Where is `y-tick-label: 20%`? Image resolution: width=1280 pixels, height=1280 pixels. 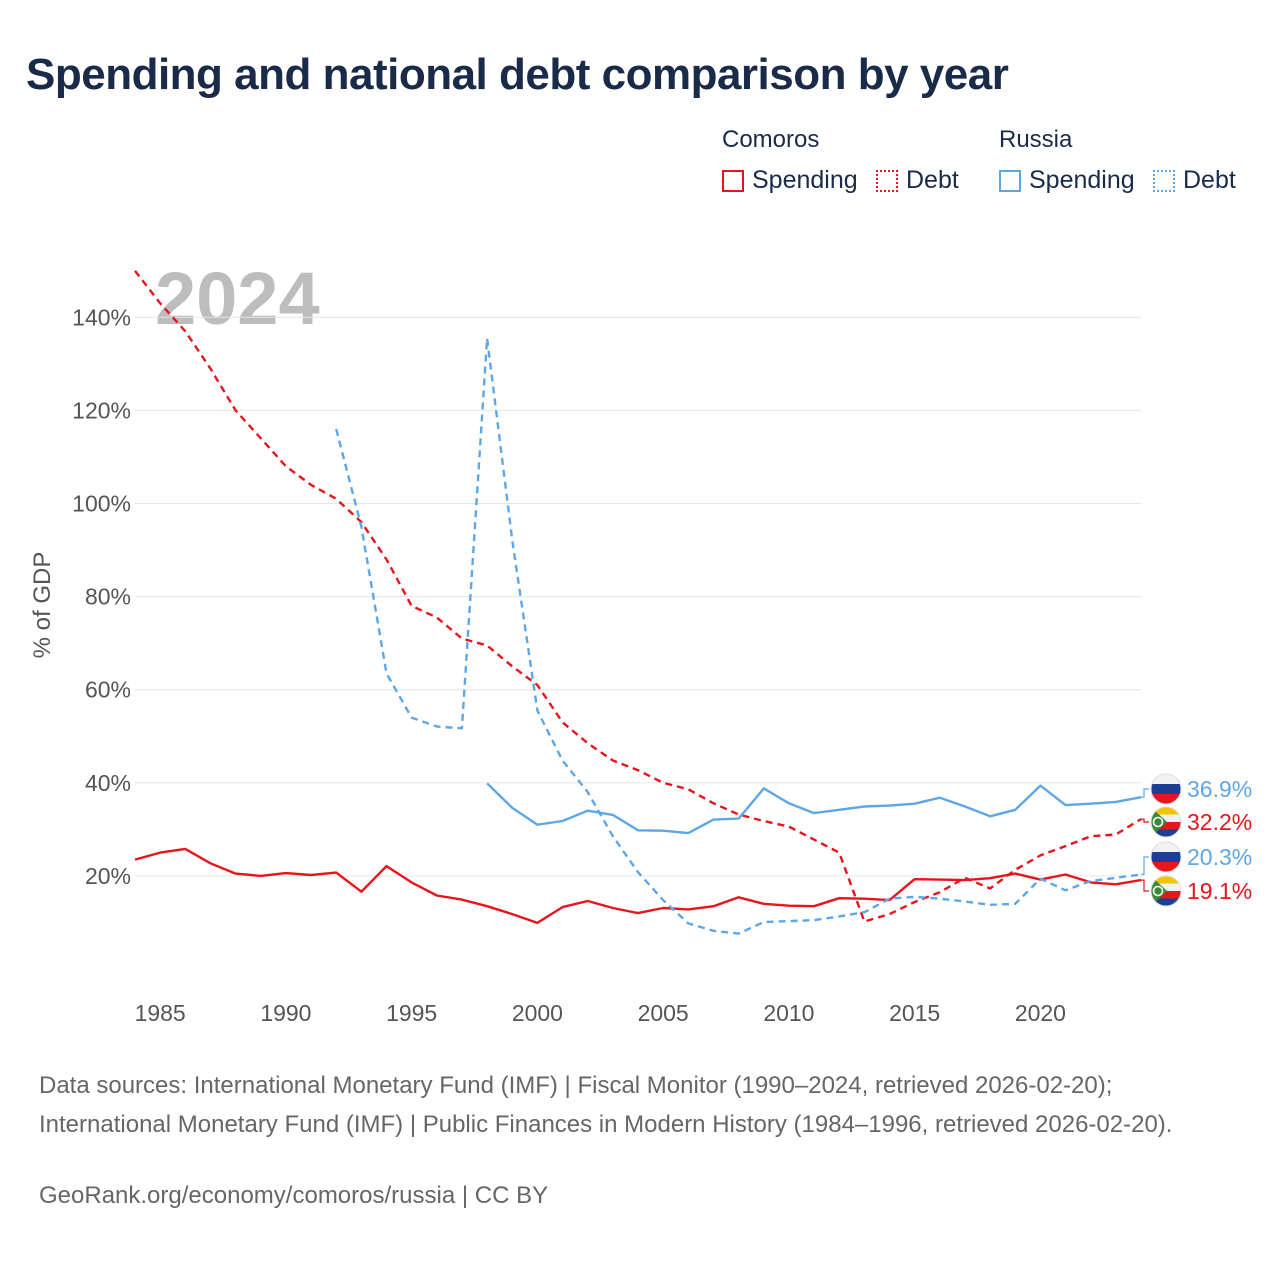 y-tick-label: 20% is located at coordinates (108, 876).